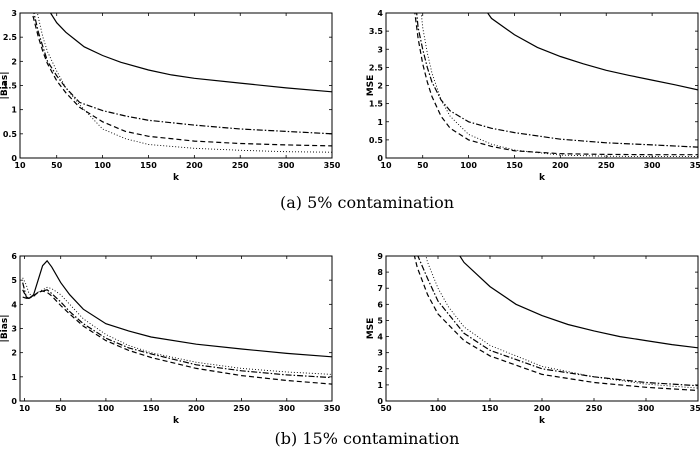 The height and width of the screenshot is (452, 700). What do you see at coordinates (367, 438) in the screenshot?
I see `caption-b: (b) 15% contamination` at bounding box center [367, 438].